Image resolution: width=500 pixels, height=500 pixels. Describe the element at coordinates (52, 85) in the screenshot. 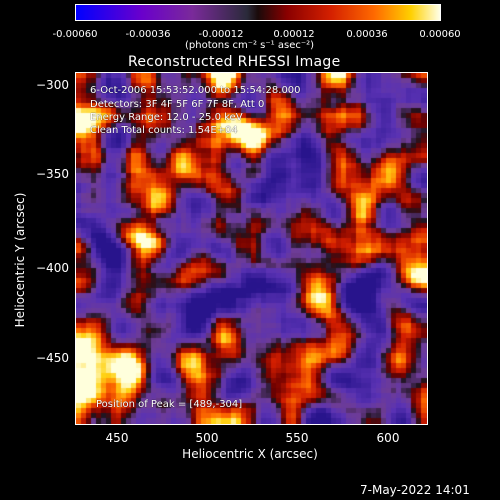

I see `y-tick-label: −300` at that location.